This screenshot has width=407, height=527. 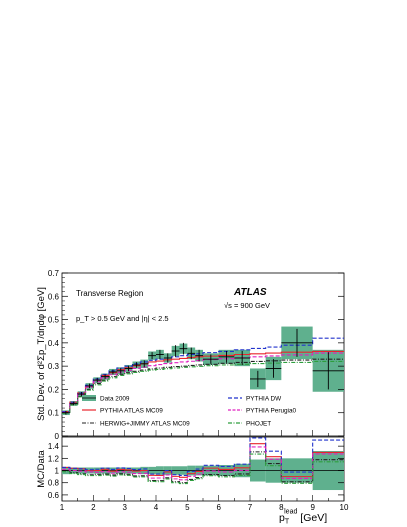 I want to click on main-y-tick-label: 0.7, so click(x=54, y=273).